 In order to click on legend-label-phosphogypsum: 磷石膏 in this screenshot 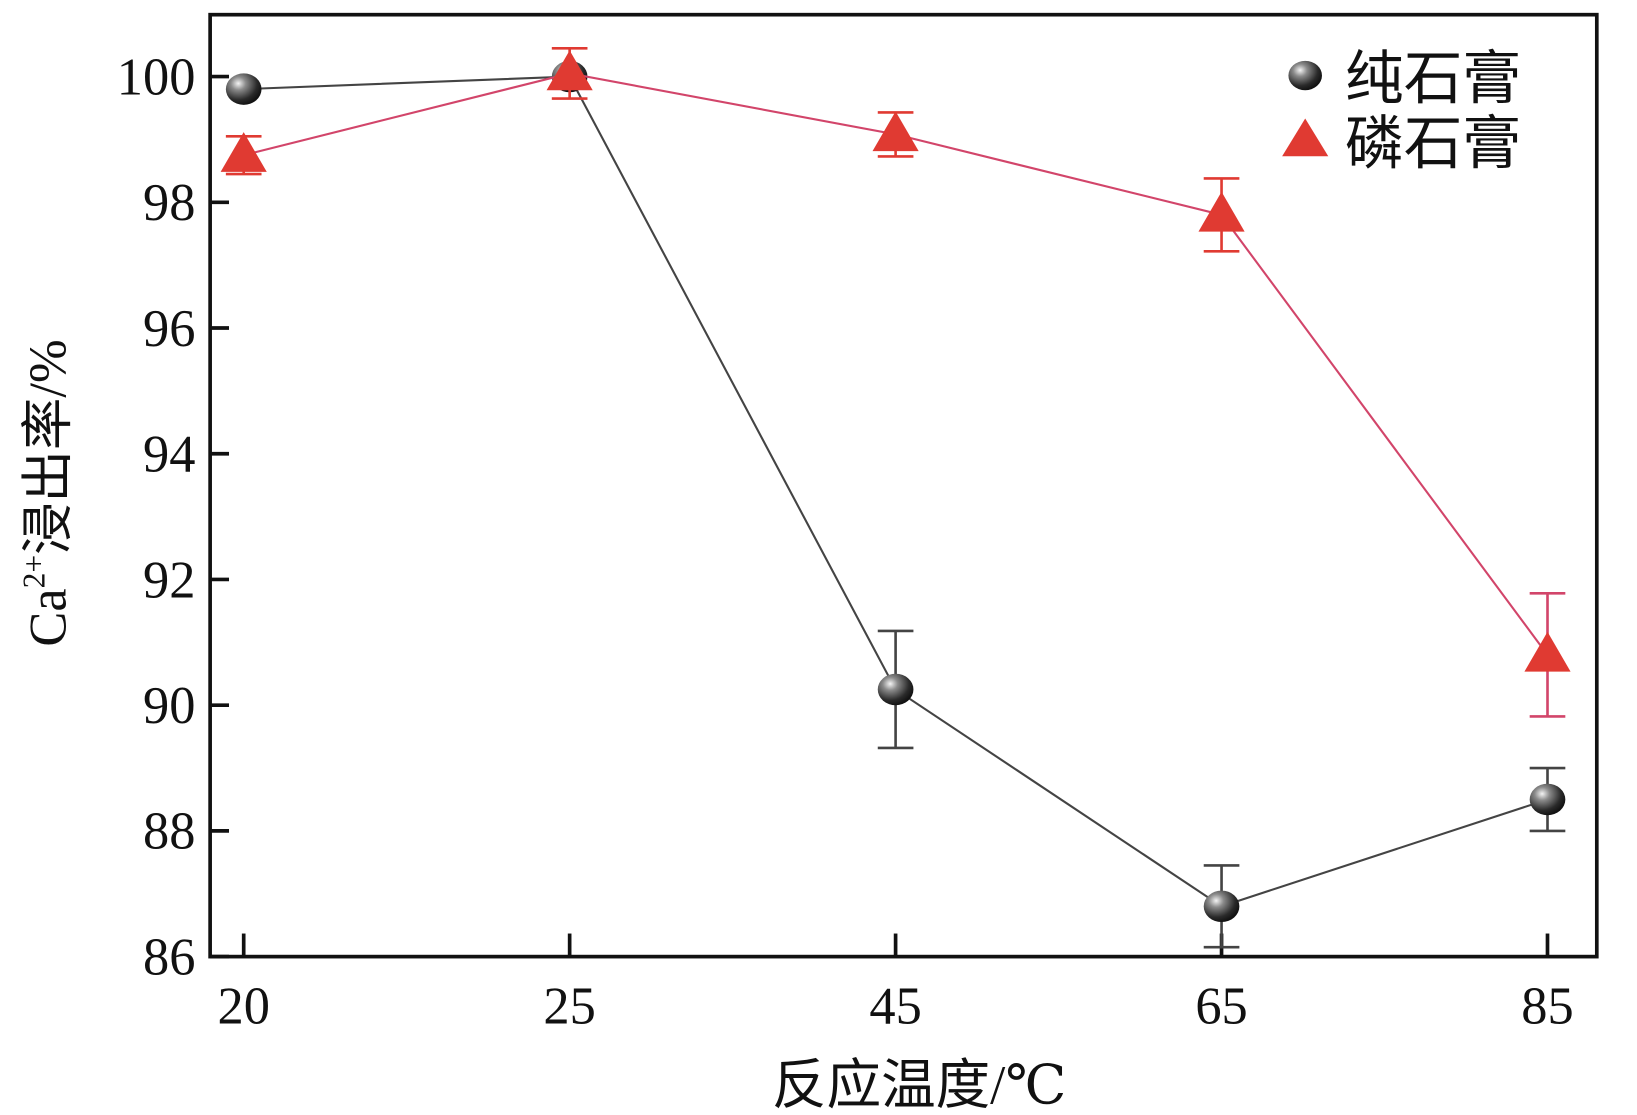, I will do `click(1433, 144)`.